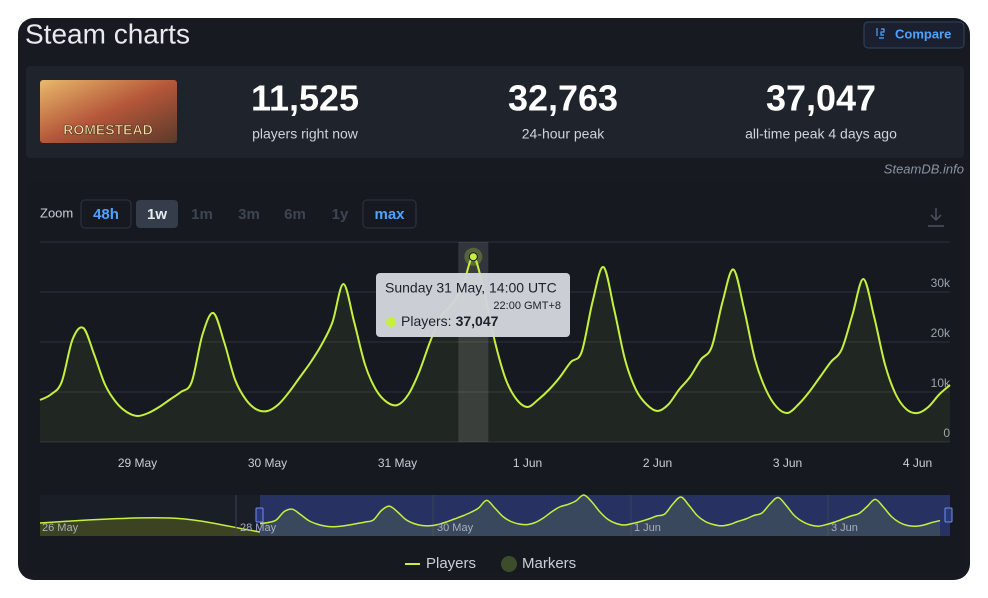 The image size is (988, 598). I want to click on compare-button: Compare, so click(914, 35).